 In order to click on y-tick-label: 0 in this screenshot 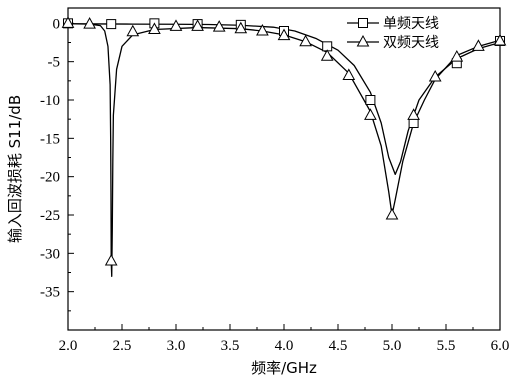, I will do `click(57, 24)`.